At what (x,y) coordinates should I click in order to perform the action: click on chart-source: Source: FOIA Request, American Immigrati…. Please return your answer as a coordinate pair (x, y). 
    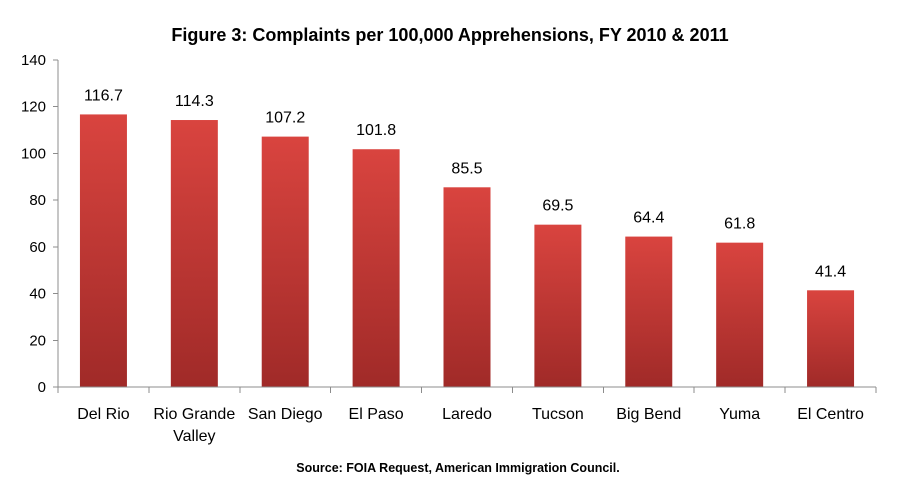
    Looking at the image, I should click on (457, 468).